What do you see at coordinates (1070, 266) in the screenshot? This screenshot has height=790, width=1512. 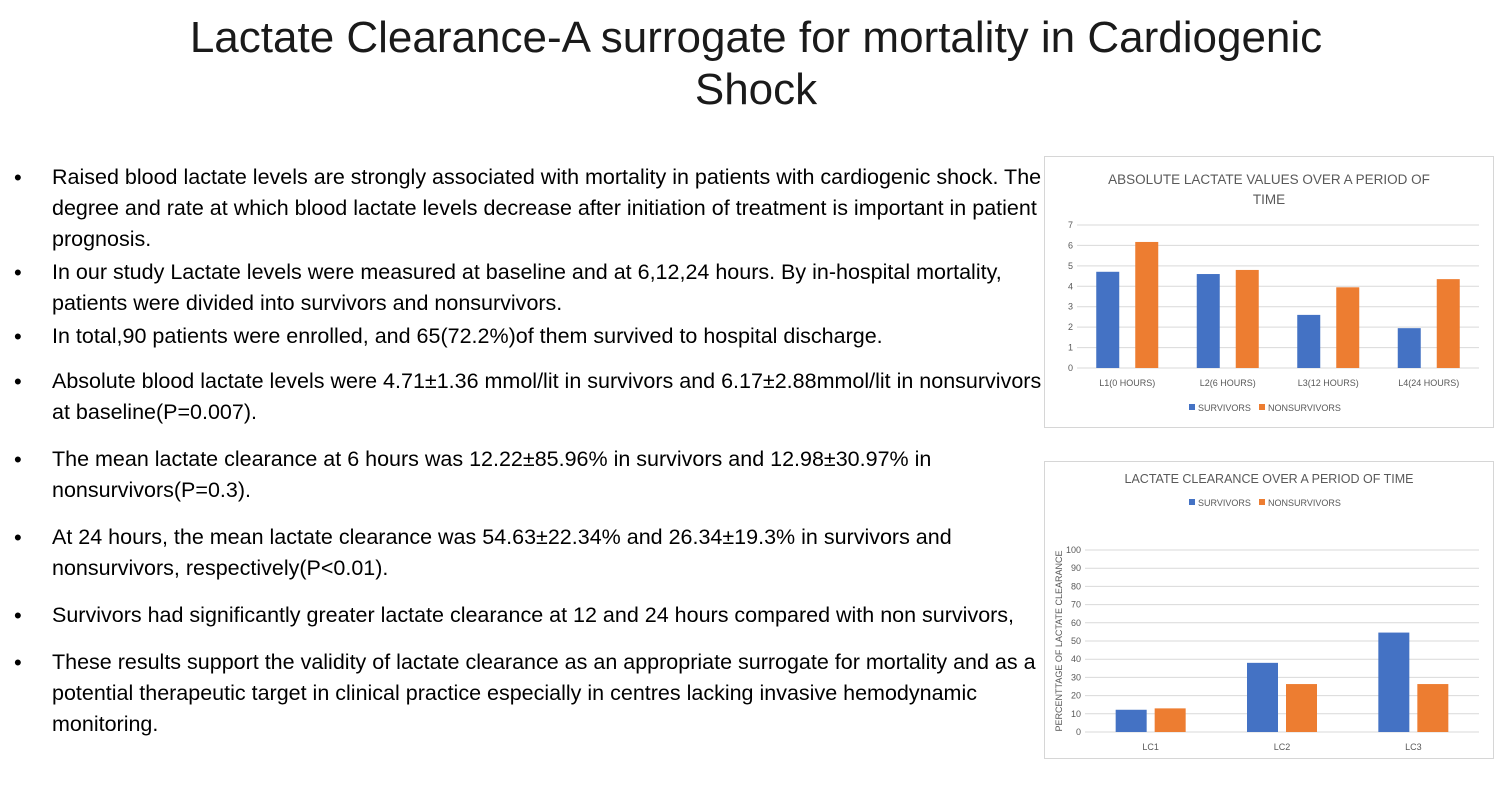 I see `y-tick-label: 5` at bounding box center [1070, 266].